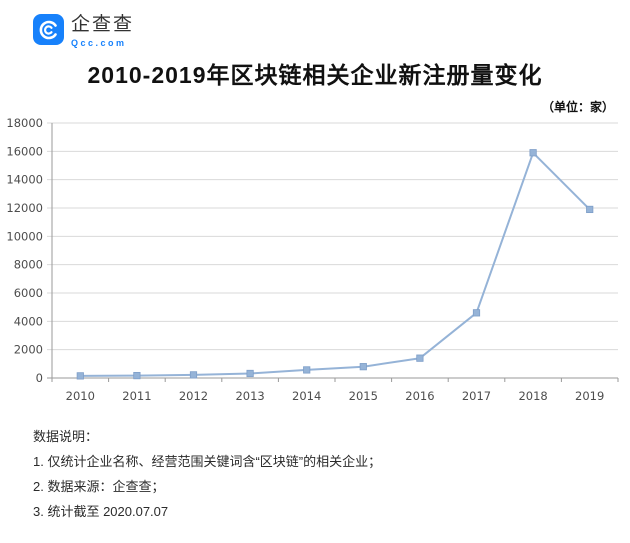 This screenshot has height=543, width=630. Describe the element at coordinates (207, 461) in the screenshot. I see `footer-note: 1. 仅统计企业名称、经营范围关键词含“区块链”的相关企业；` at that location.